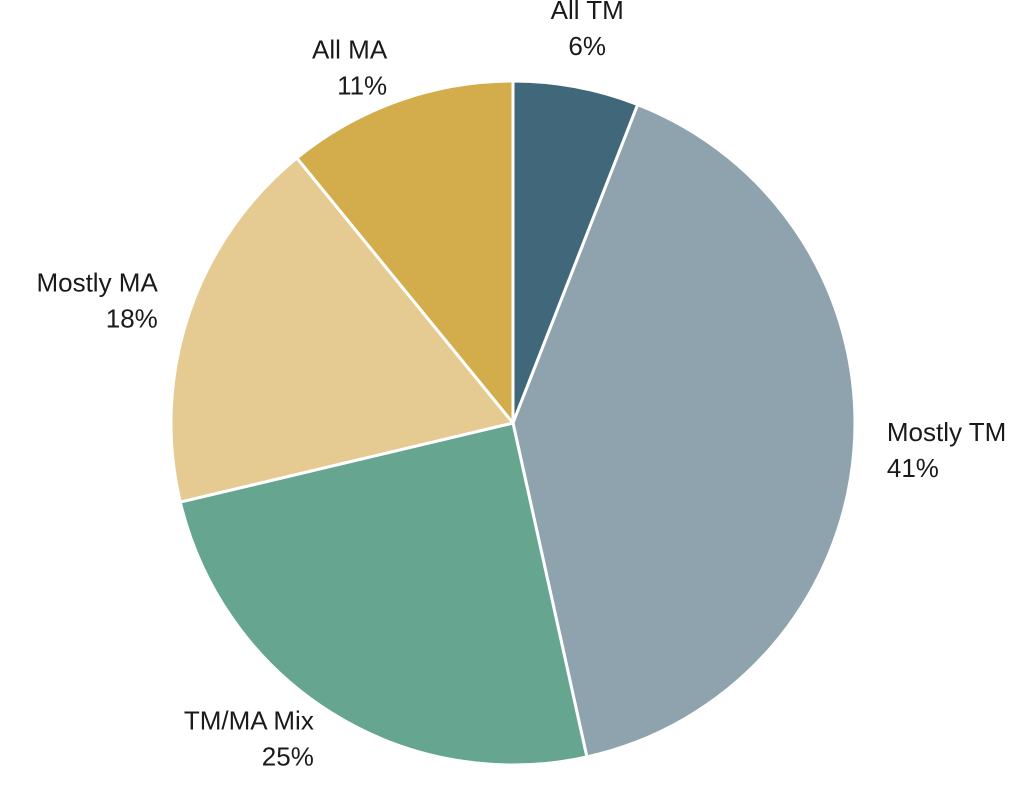 Image resolution: width=1031 pixels, height=796 pixels. Describe the element at coordinates (288, 757) in the screenshot. I see `slice-value-label: 25%` at that location.